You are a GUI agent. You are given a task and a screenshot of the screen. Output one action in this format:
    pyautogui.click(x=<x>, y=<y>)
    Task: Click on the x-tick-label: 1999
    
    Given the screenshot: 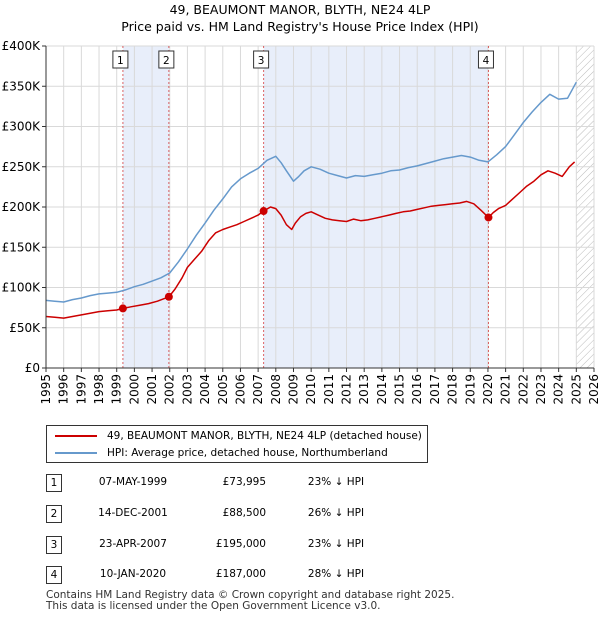 What is the action you would take?
    pyautogui.click(x=117, y=389)
    